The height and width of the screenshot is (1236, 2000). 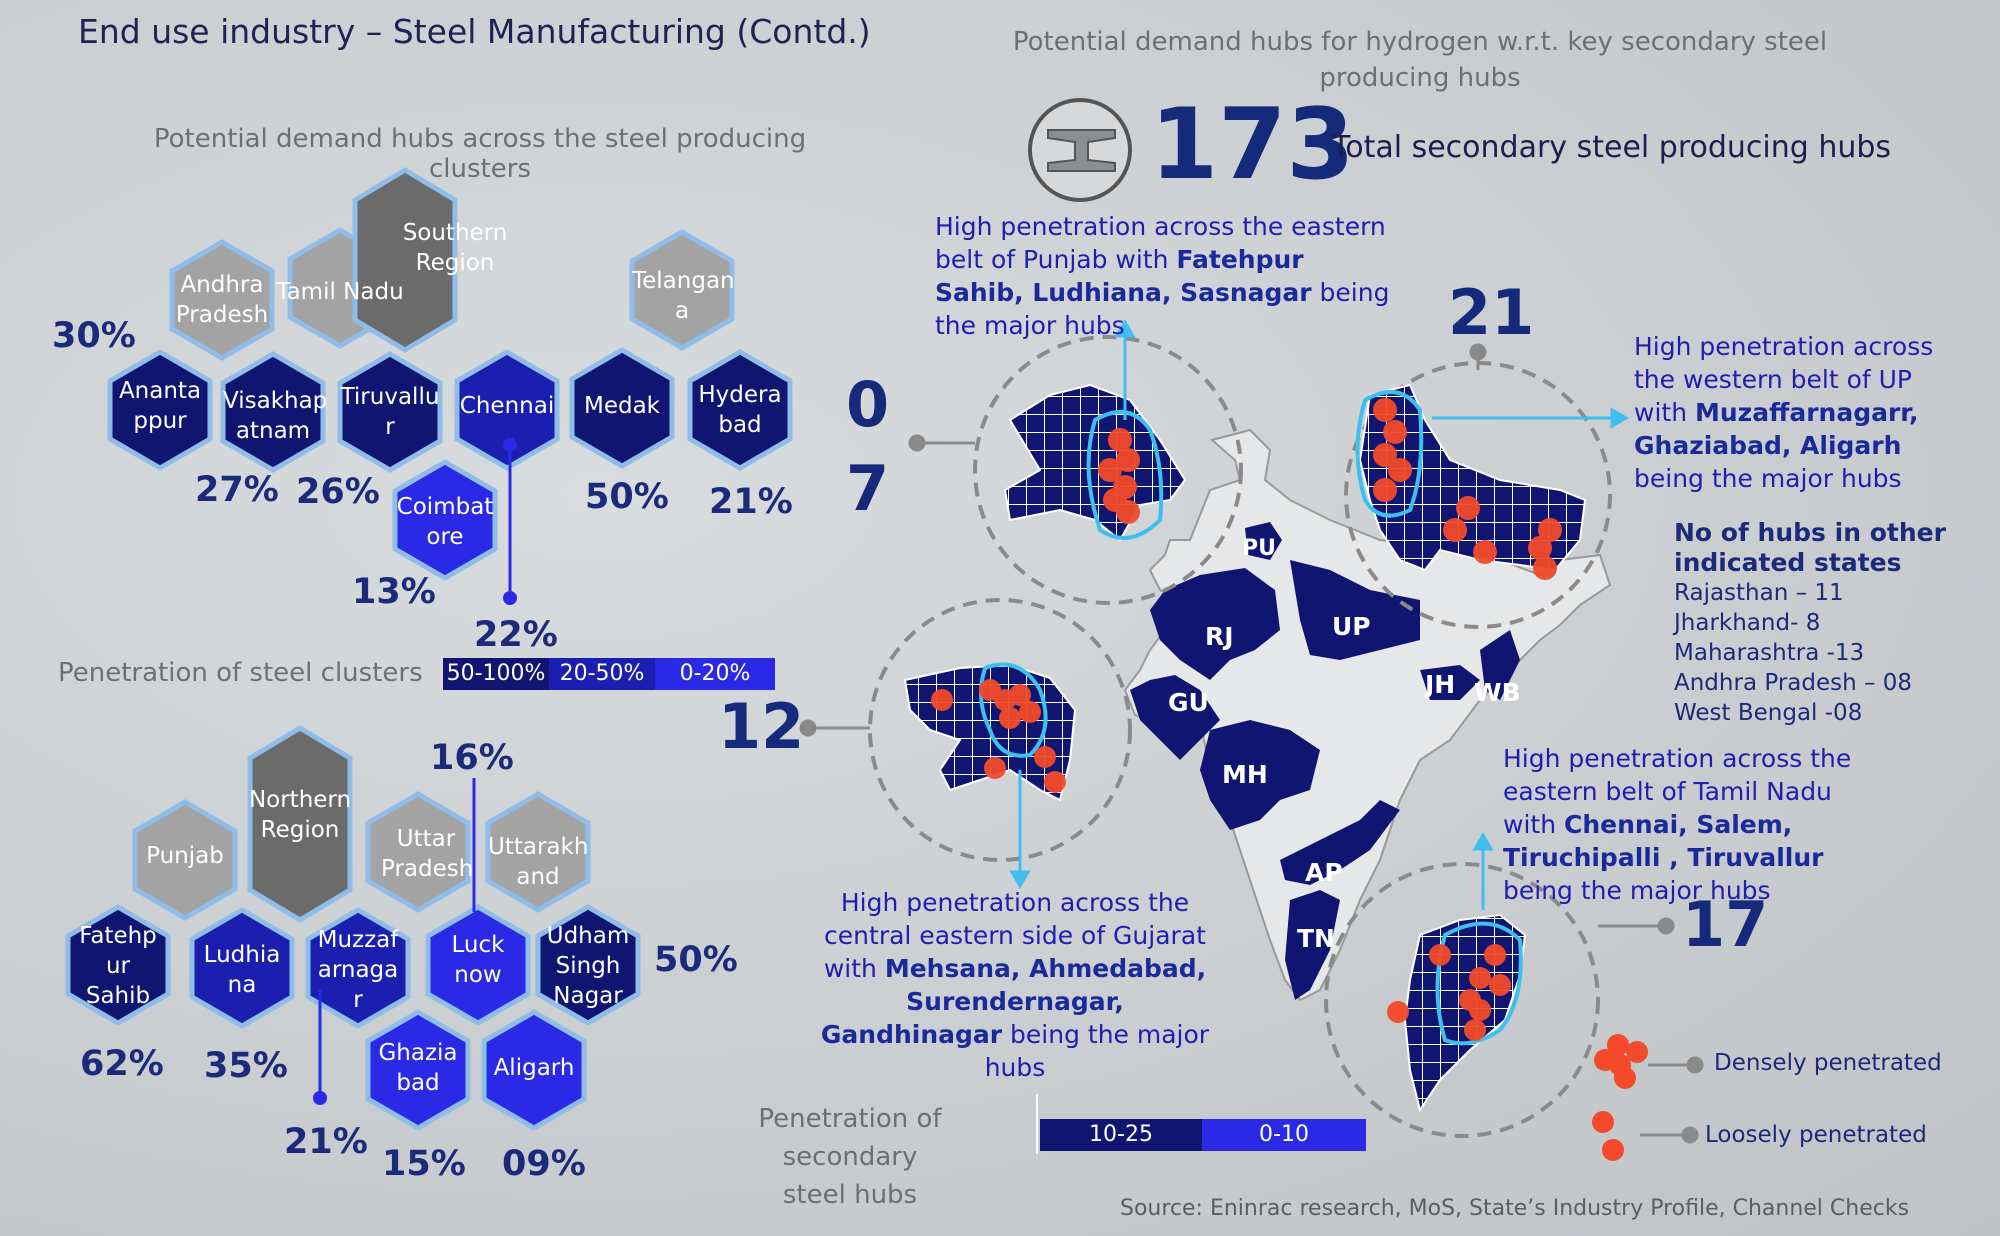 I want to click on hex-label-fatehpur: Fatehp ur Sahib, so click(x=118, y=966).